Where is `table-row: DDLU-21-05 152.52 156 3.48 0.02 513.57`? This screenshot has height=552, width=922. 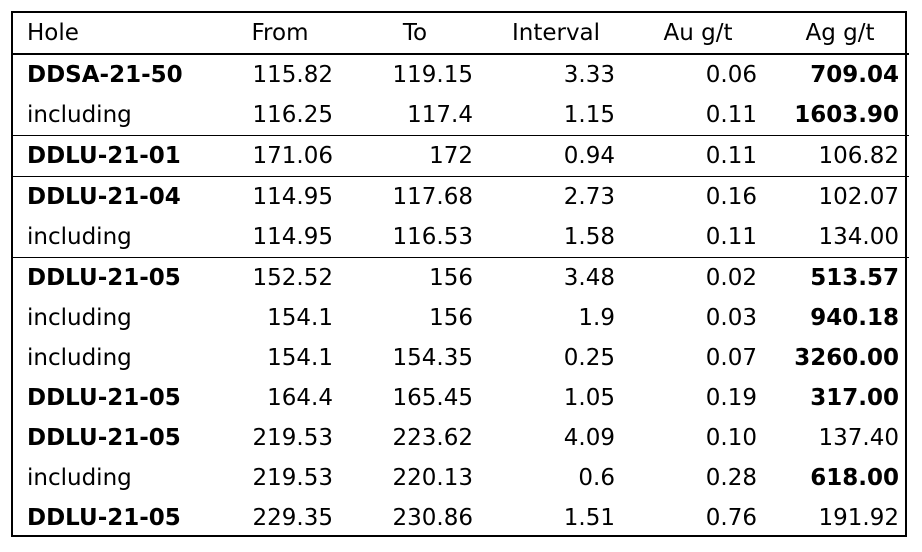 table-row: DDLU-21-05 152.52 156 3.48 0.02 513.57 is located at coordinates (461, 277).